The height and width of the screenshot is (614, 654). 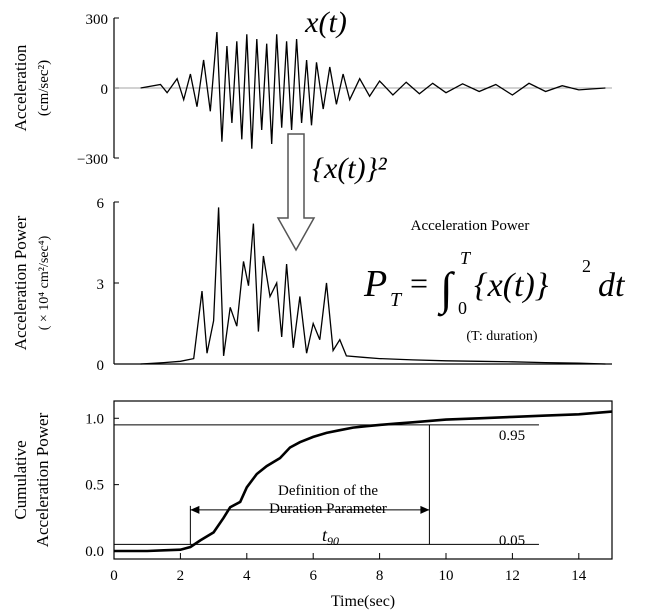 I want to click on middle-panel-y-tick-label-0: 0, so click(x=101, y=366).